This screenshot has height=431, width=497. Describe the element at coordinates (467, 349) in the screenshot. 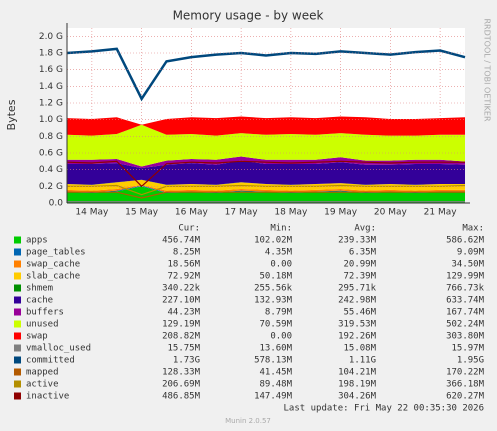

I see `legend-value: 15.97M` at that location.